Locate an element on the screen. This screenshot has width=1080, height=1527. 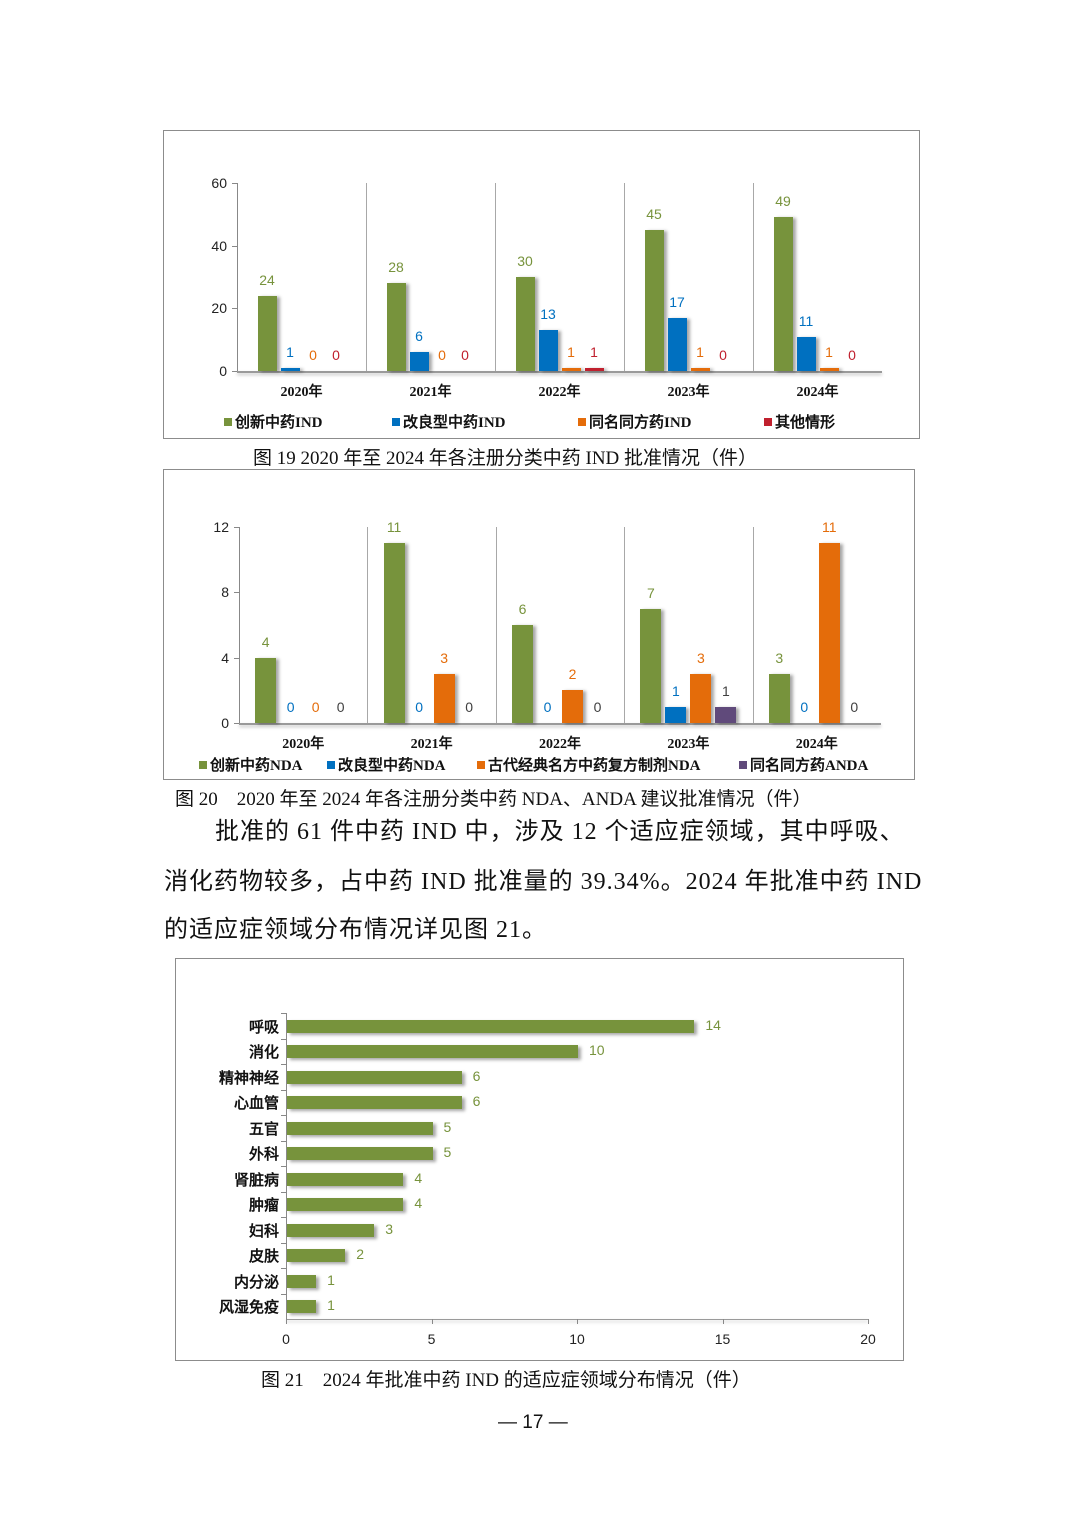
body-paragraph-line-1: 批准的 61 件中药 IND 中，涉及 12 个适应症领域，其中呼吸、 is located at coordinates (560, 832).